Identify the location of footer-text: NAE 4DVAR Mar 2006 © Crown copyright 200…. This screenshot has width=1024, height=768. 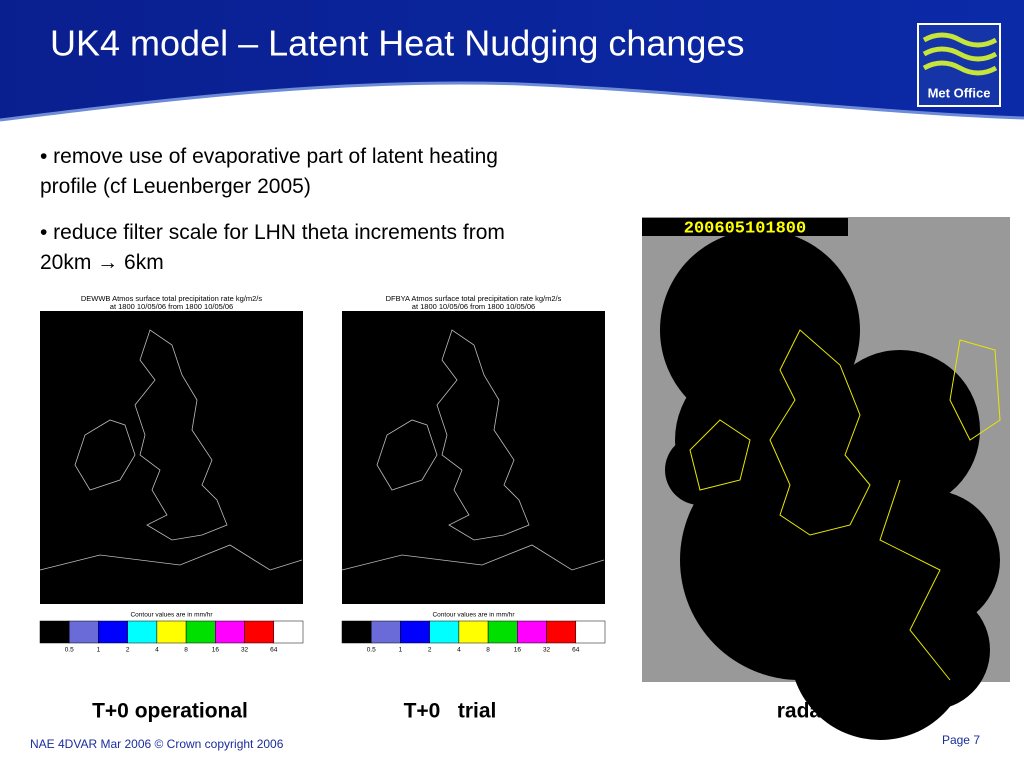
(157, 744).